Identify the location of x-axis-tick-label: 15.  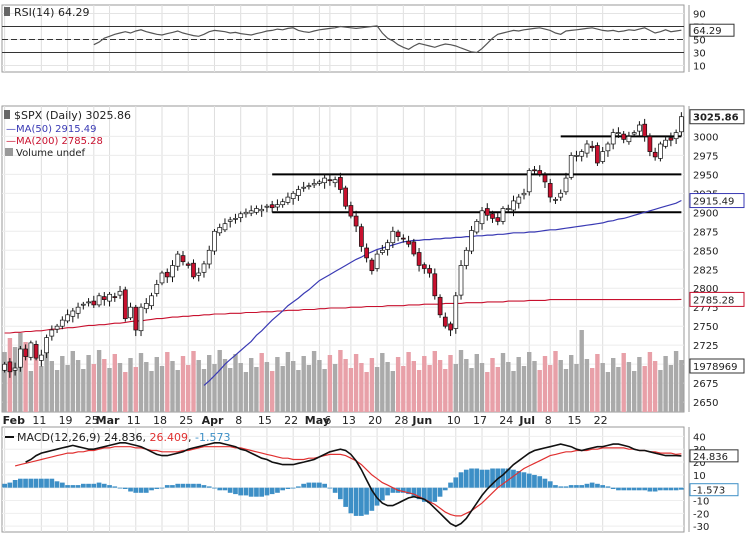
(574, 420).